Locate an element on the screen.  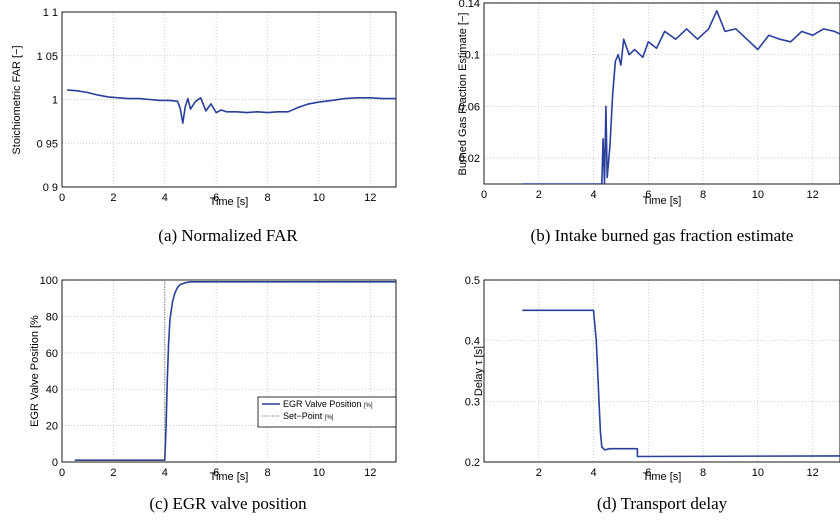
legend: EGR Valve Position [%] Set−Point [%] is located at coordinates (327, 412).